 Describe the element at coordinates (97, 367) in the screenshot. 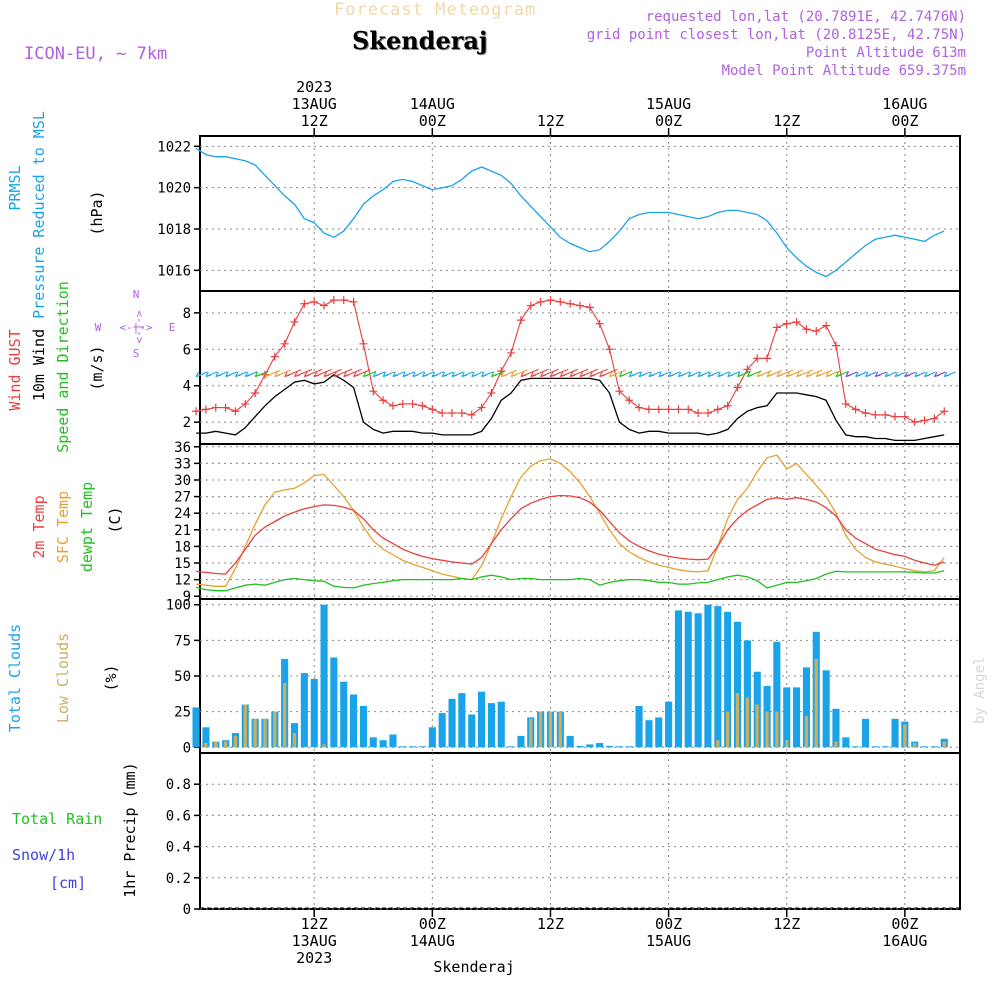

I see `ylabel-ms: (m/s)` at that location.